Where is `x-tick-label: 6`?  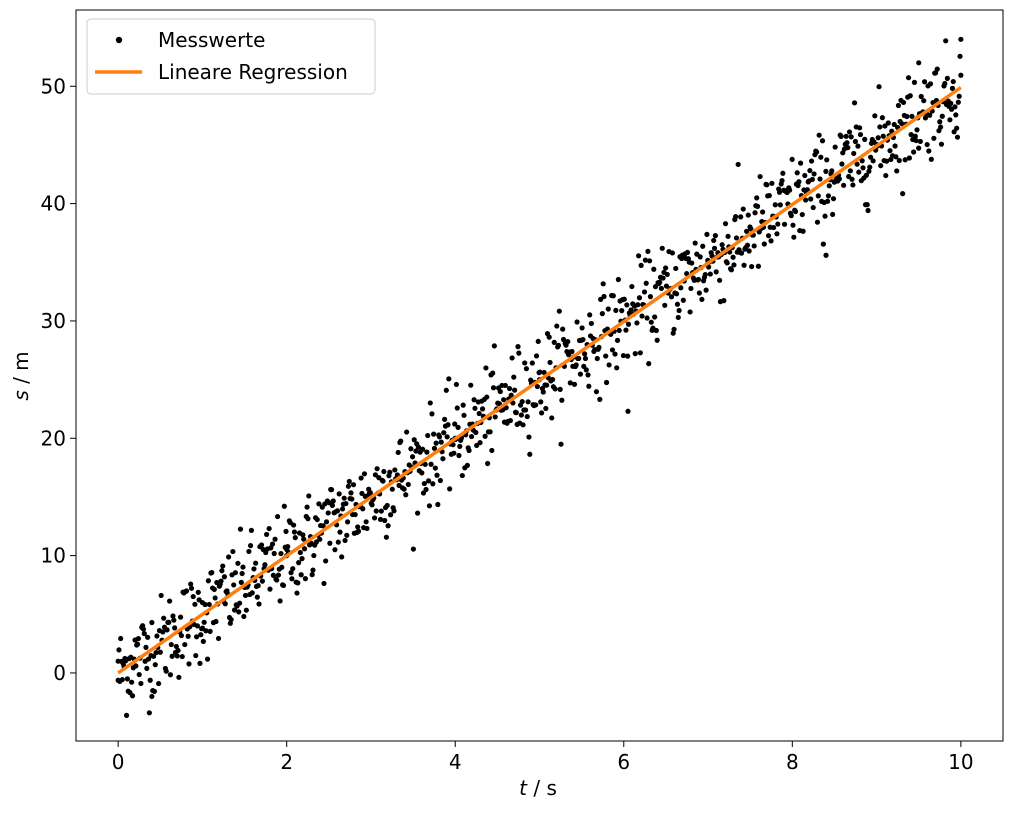 x-tick-label: 6 is located at coordinates (623, 762).